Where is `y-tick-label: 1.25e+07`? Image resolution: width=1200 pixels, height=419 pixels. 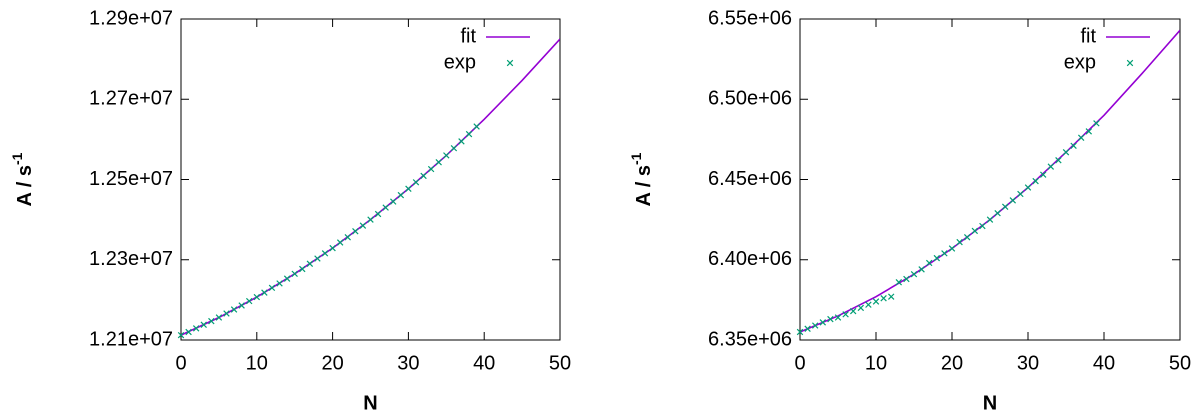 y-tick-label: 1.25e+07 is located at coordinates (131, 179).